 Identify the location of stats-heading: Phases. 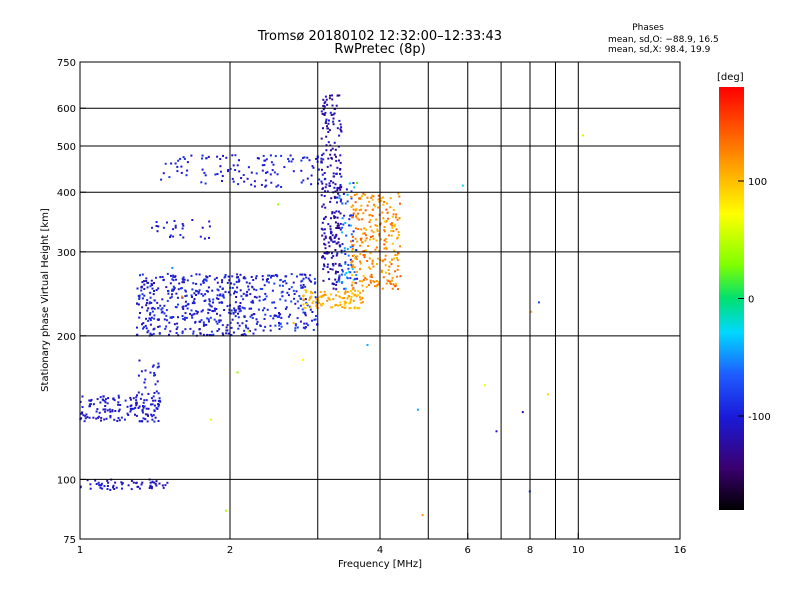
(648, 28).